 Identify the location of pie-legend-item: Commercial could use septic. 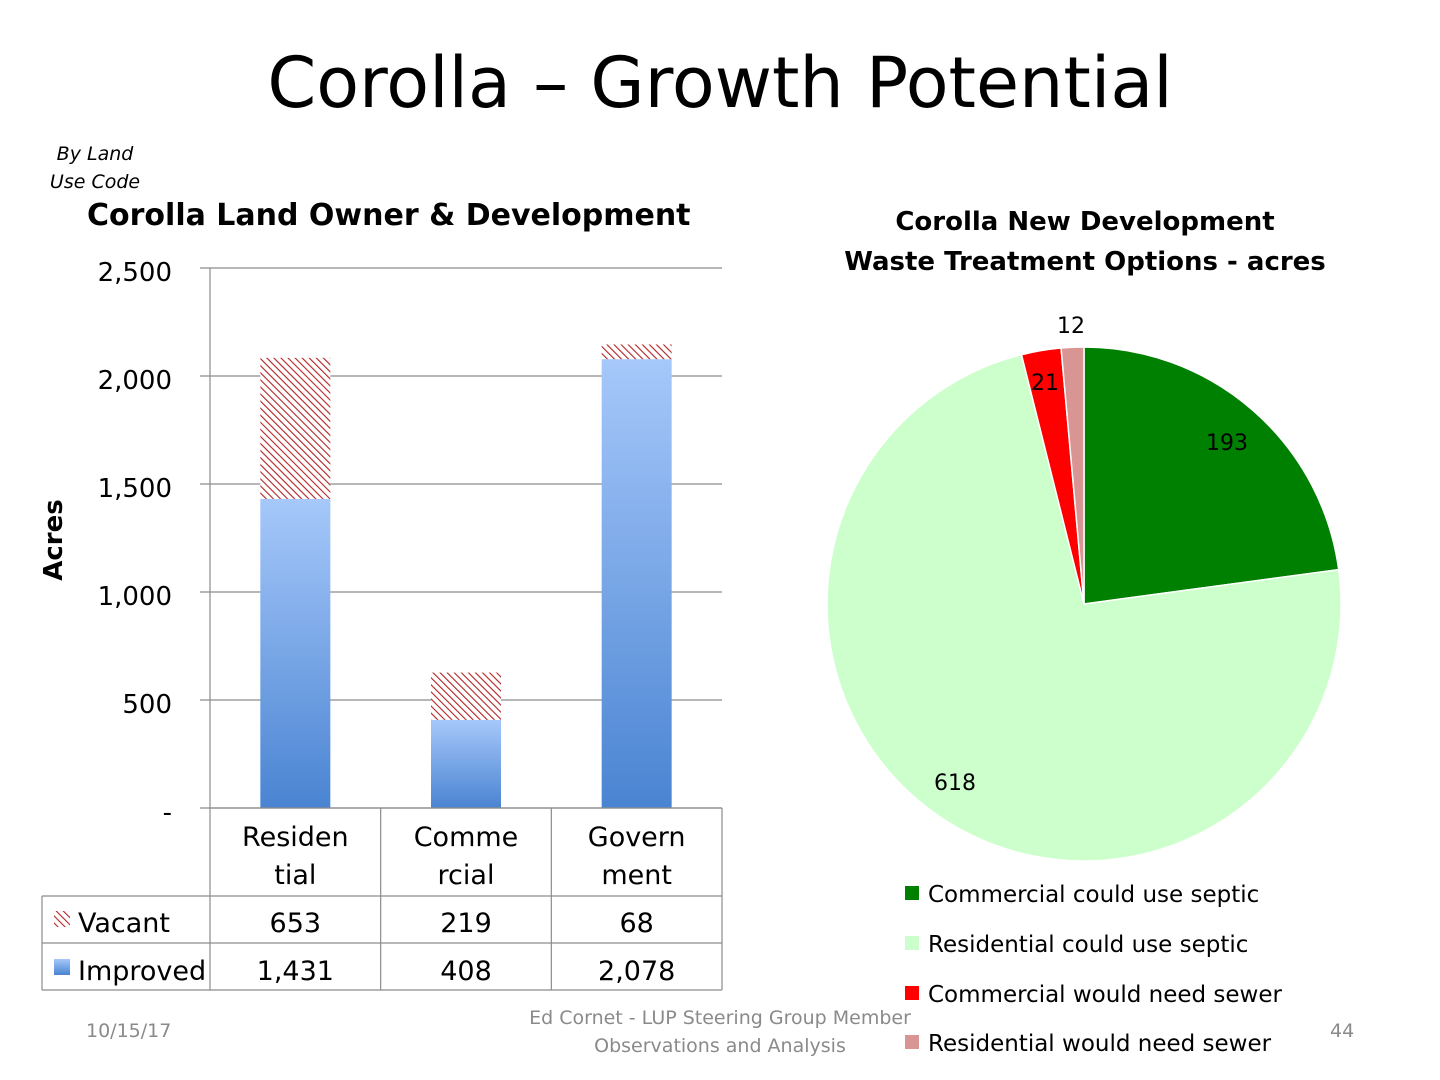
(1082, 895).